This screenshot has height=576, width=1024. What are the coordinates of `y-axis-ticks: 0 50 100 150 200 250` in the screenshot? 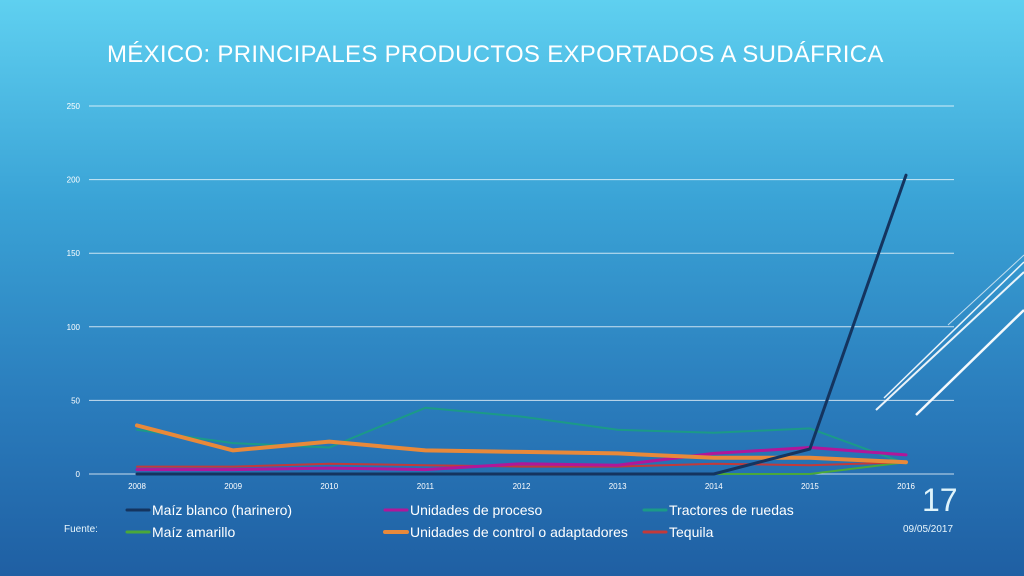 It's located at (74, 290).